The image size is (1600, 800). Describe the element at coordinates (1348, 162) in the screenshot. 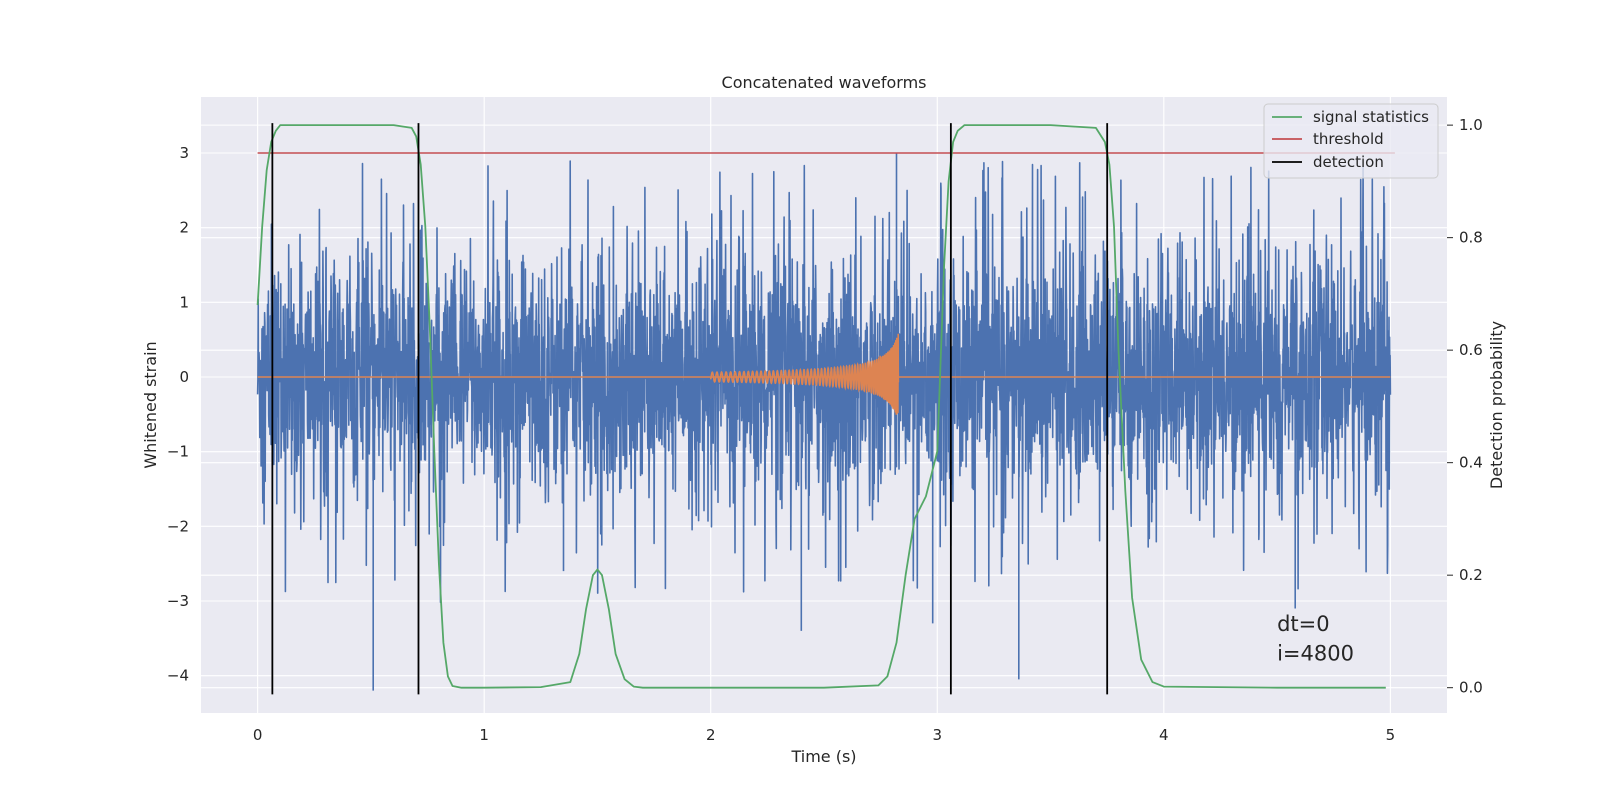

I see `legend-entry-detection: detection` at that location.